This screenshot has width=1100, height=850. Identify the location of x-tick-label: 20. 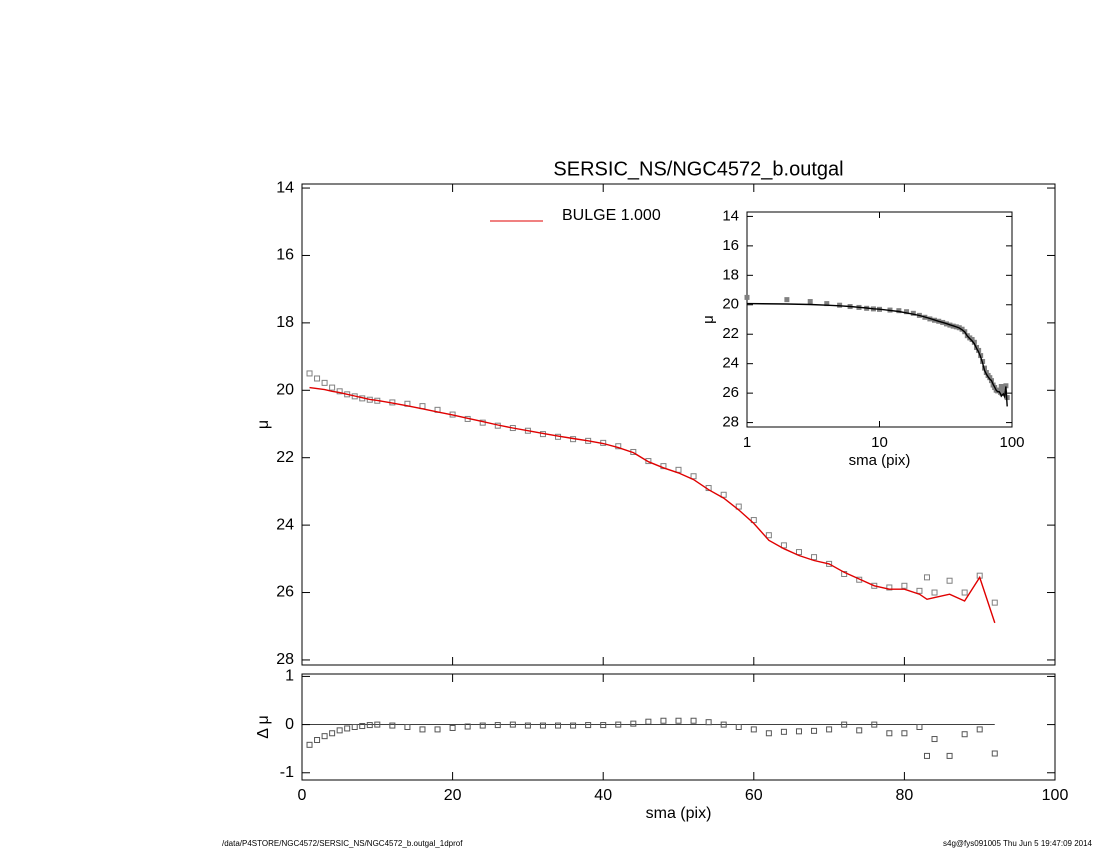
(453, 795).